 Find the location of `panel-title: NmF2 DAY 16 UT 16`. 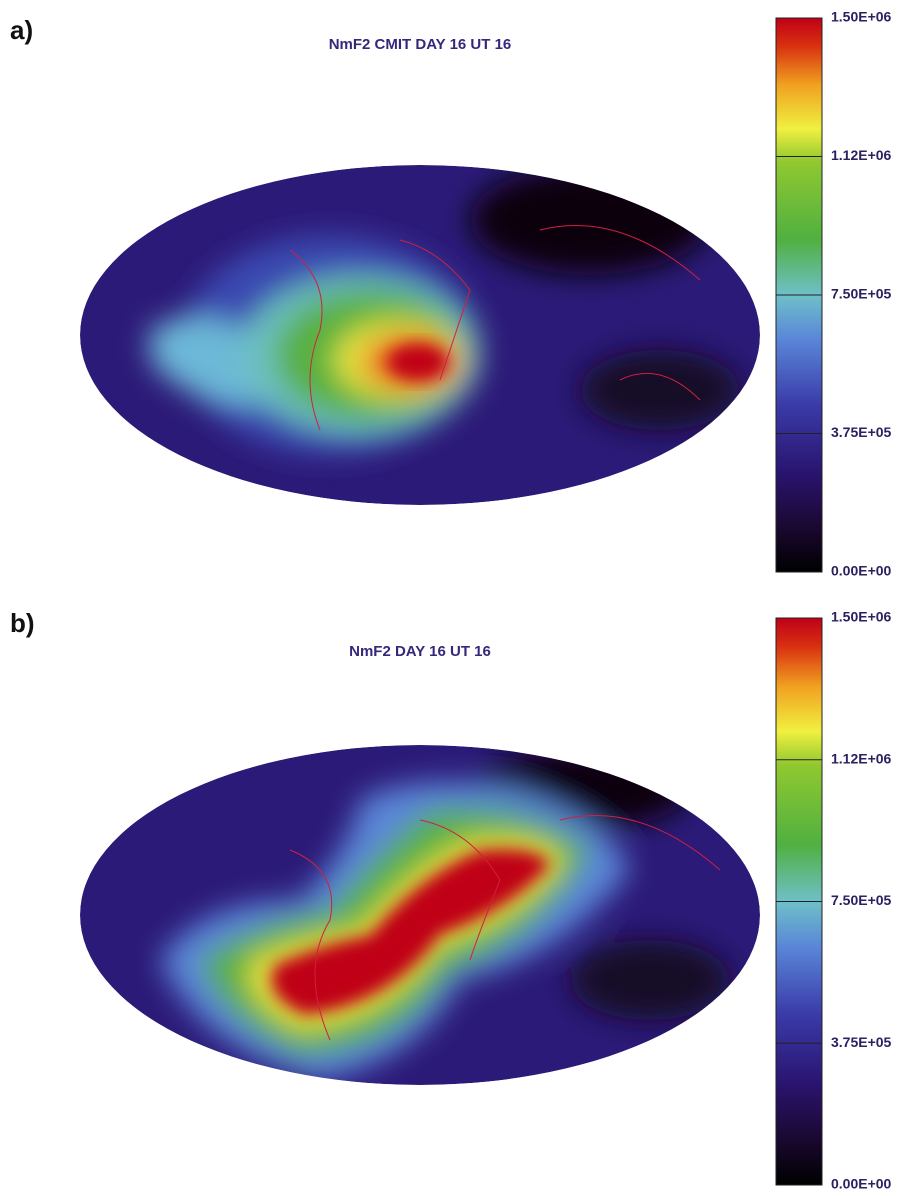

panel-title: NmF2 DAY 16 UT 16 is located at coordinates (420, 651).